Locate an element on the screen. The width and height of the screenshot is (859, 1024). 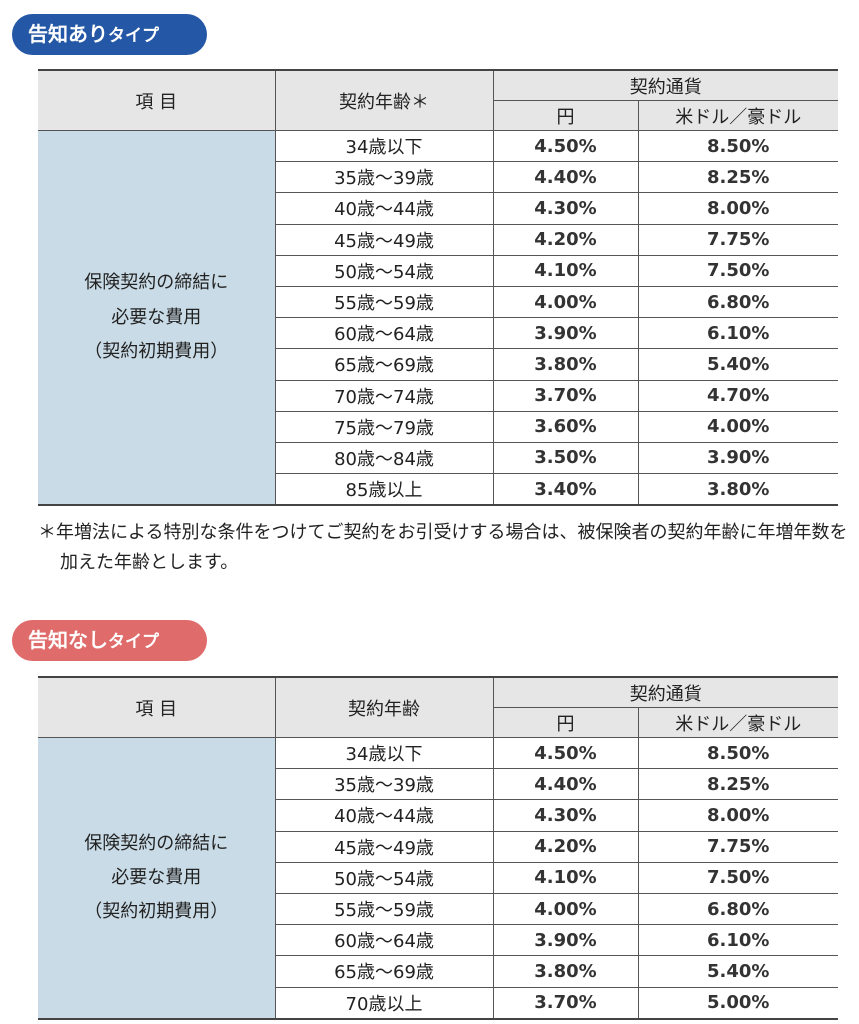
table-row: 70歳以上 3.70% 5.00% is located at coordinates (438, 1003).